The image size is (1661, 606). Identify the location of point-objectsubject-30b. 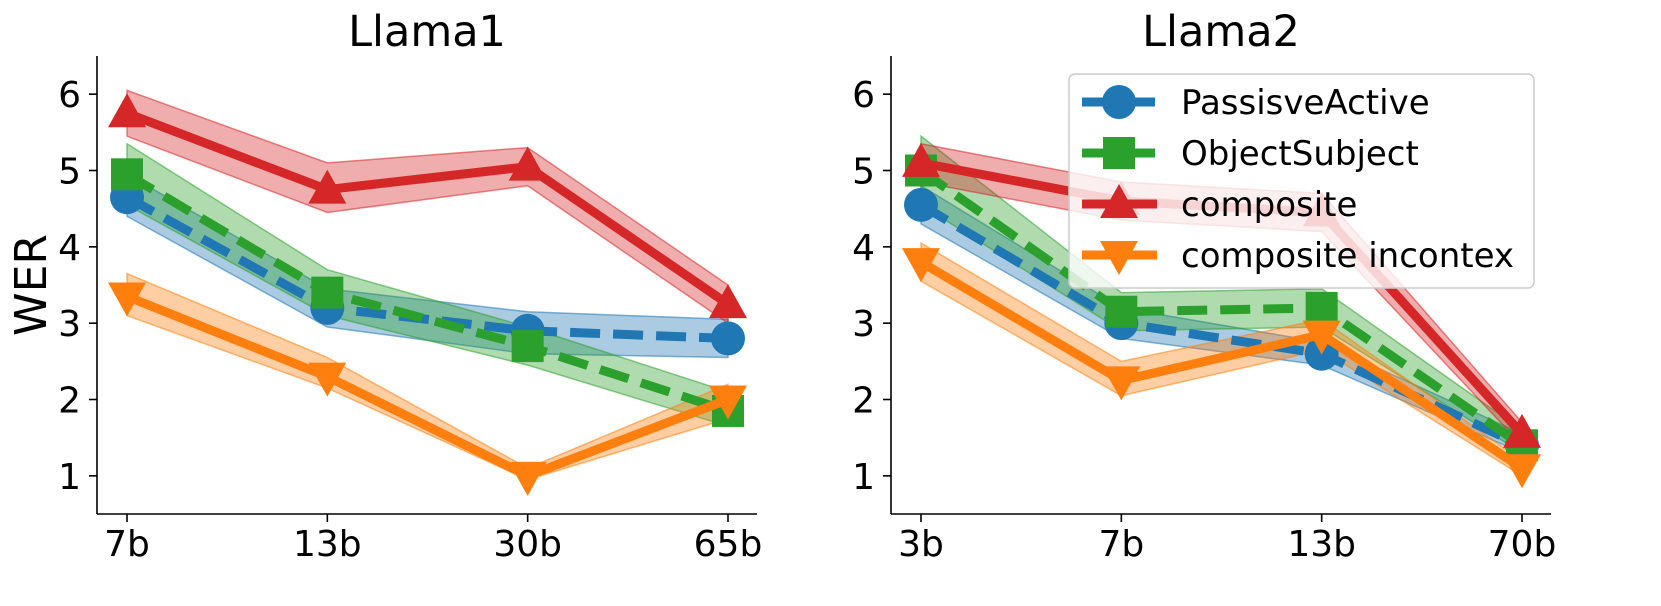
(527, 346).